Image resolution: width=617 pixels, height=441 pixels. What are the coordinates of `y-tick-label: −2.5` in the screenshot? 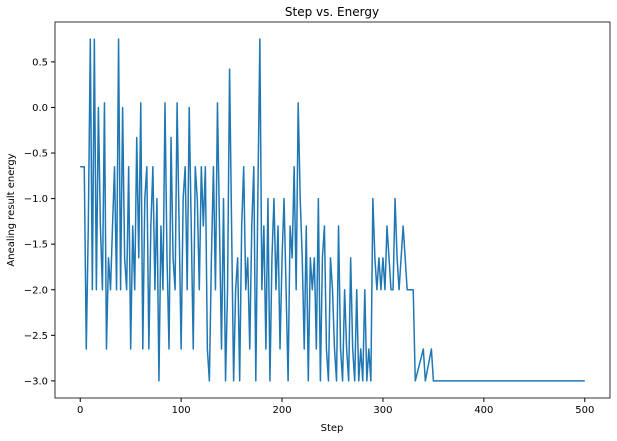 It's located at (36, 336).